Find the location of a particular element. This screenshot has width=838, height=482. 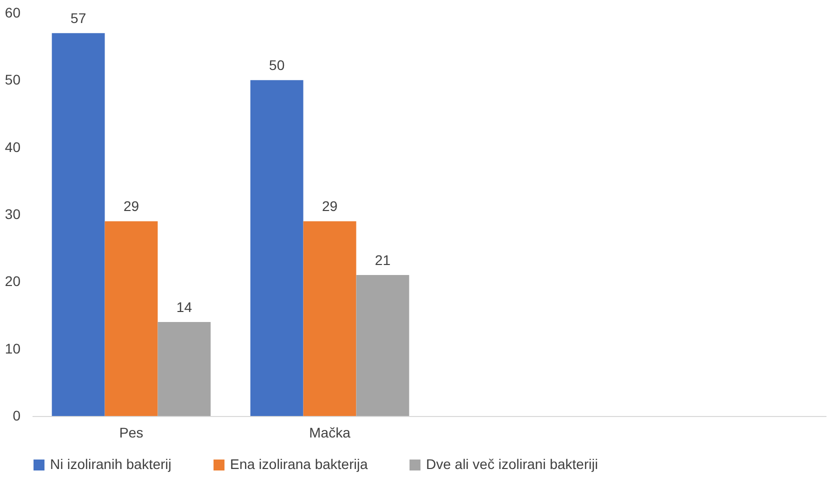

y-tick-label: 60 is located at coordinates (12, 12).